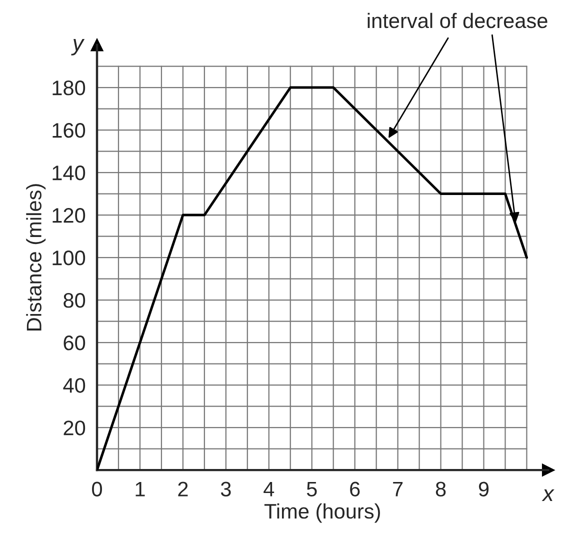 The image size is (564, 536). What do you see at coordinates (548, 495) in the screenshot?
I see `text: x` at bounding box center [548, 495].